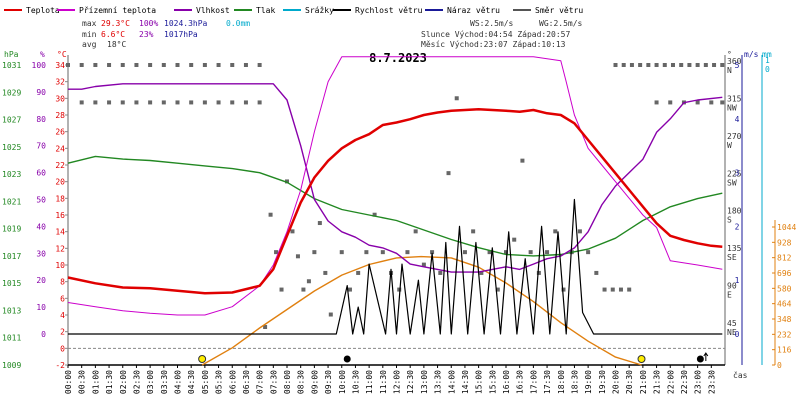 The image size is (800, 400). What do you see at coordinates (60, 182) in the screenshot?
I see `celsius-tick-label: 20` at bounding box center [60, 182].